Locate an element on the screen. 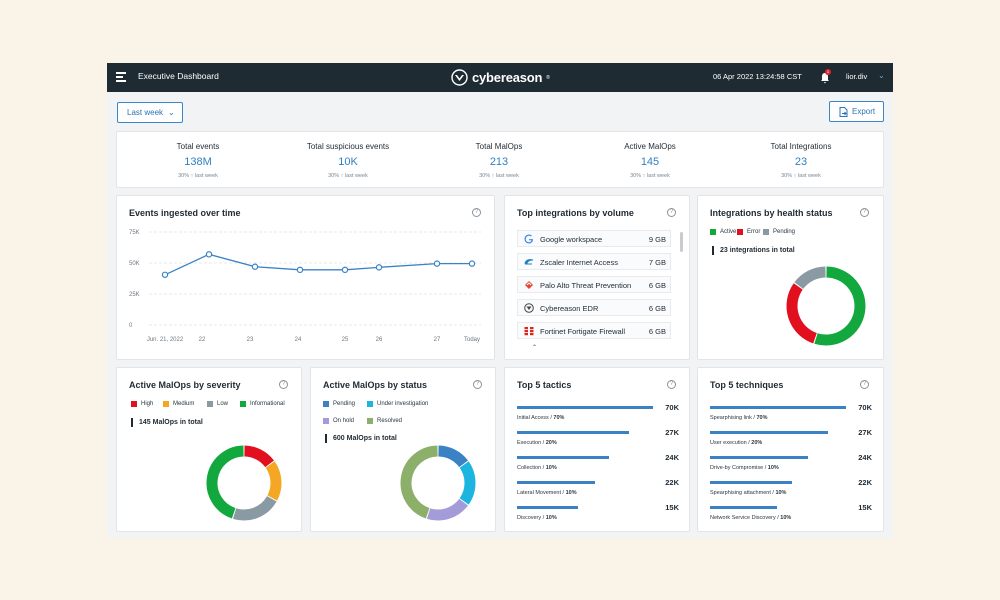  donut-slice-medium is located at coordinates (273, 481).